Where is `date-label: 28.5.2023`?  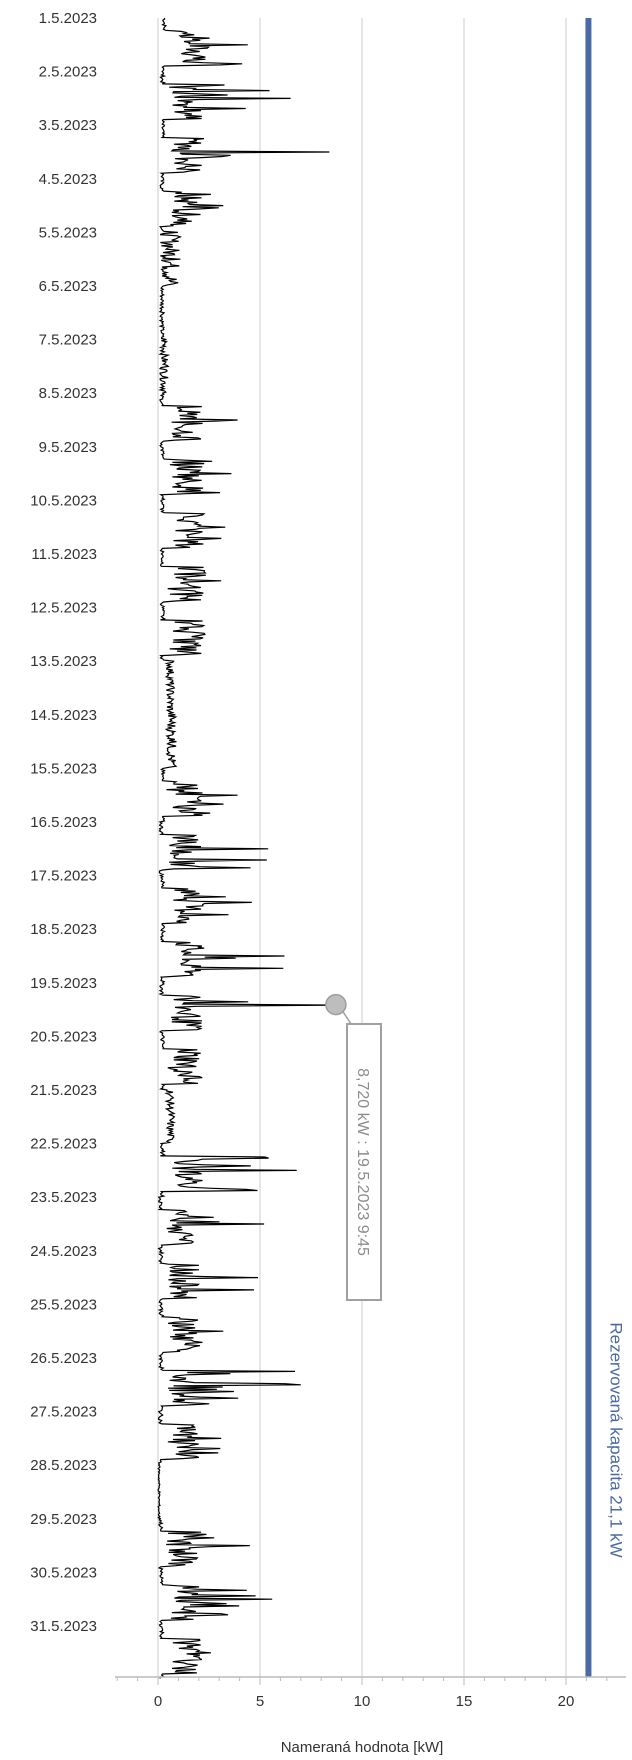 date-label: 28.5.2023 is located at coordinates (63, 1465).